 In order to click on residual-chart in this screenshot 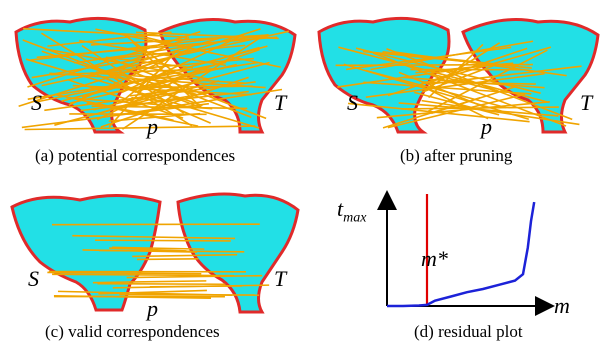, I will do `click(466, 253)`.